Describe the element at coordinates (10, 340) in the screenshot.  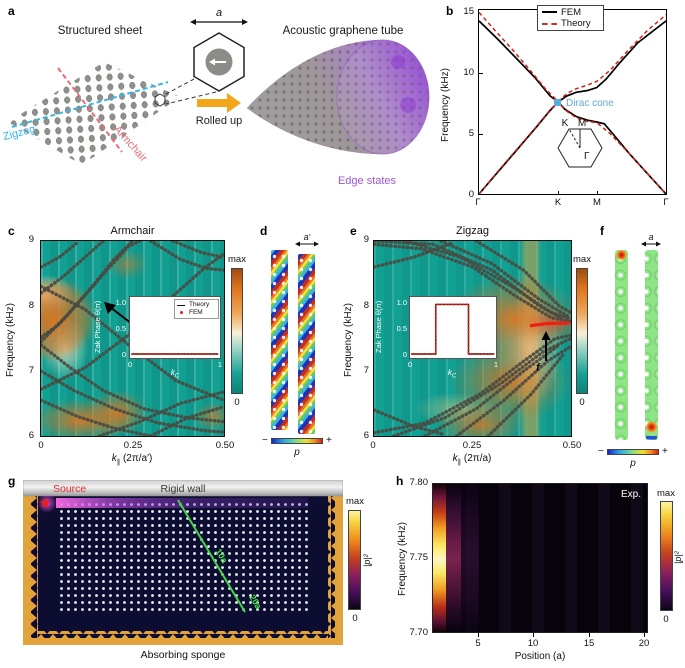
I see `panel-c-ylabel: Frequency (kHz)` at that location.